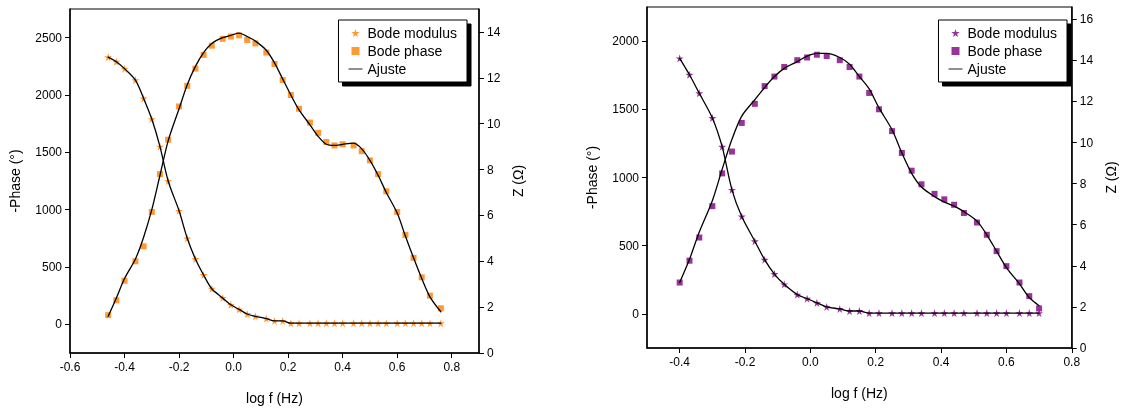 The height and width of the screenshot is (410, 1126). I want to click on y-tick-label: 2500, so click(49, 37).